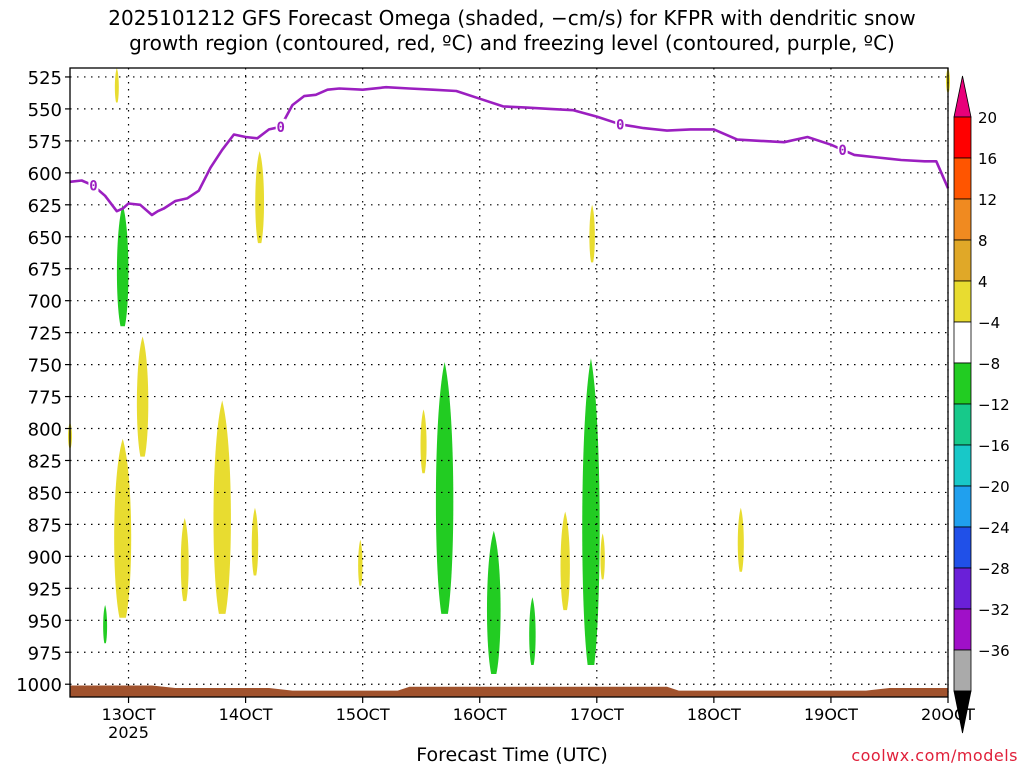 This screenshot has height=768, width=1024. I want to click on colorbar-label: −16, so click(994, 446).